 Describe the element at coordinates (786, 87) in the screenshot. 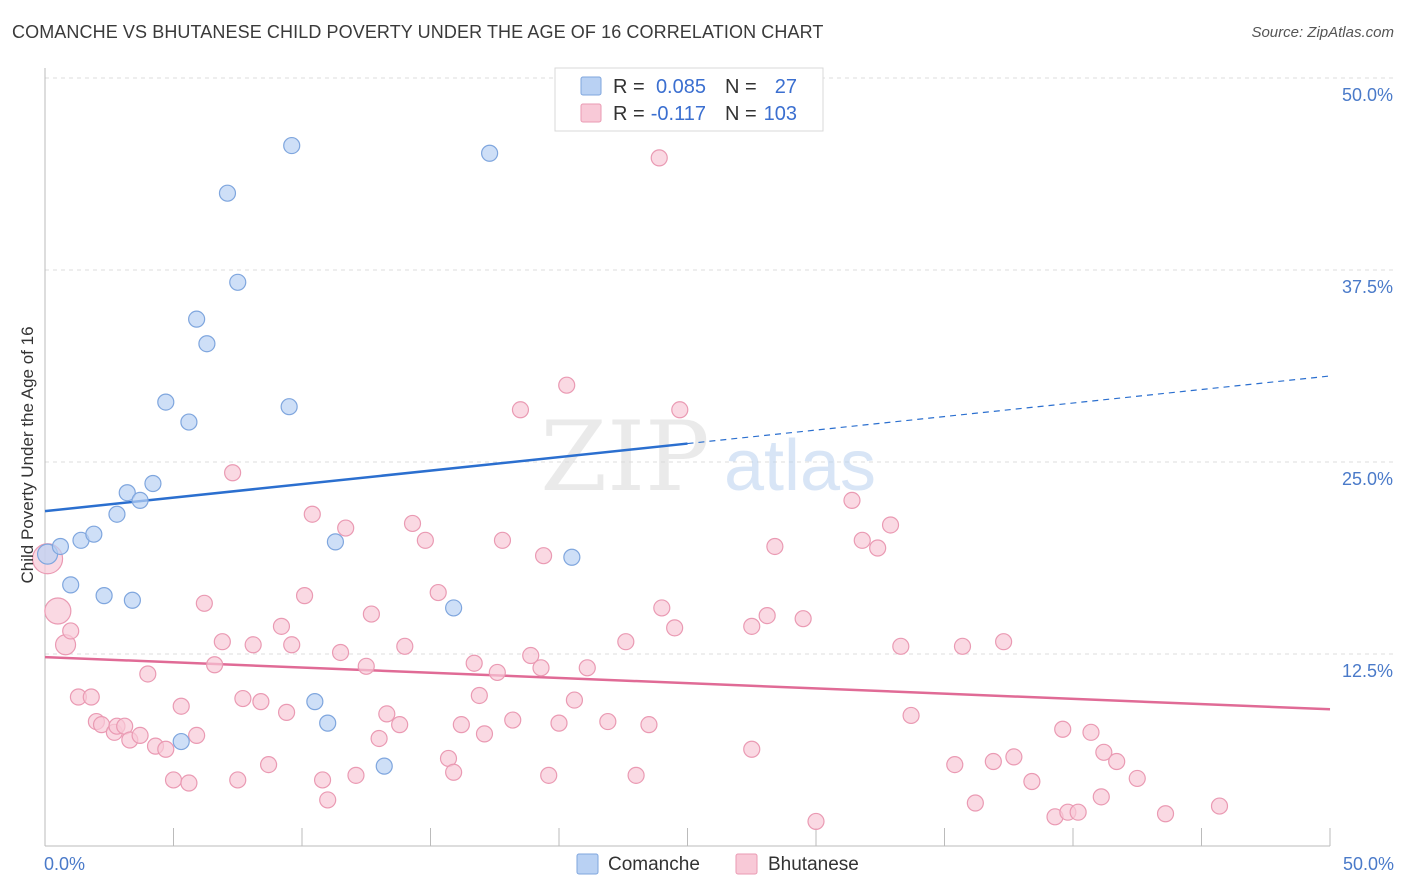

I see `legend-n-value-1: 27` at that location.